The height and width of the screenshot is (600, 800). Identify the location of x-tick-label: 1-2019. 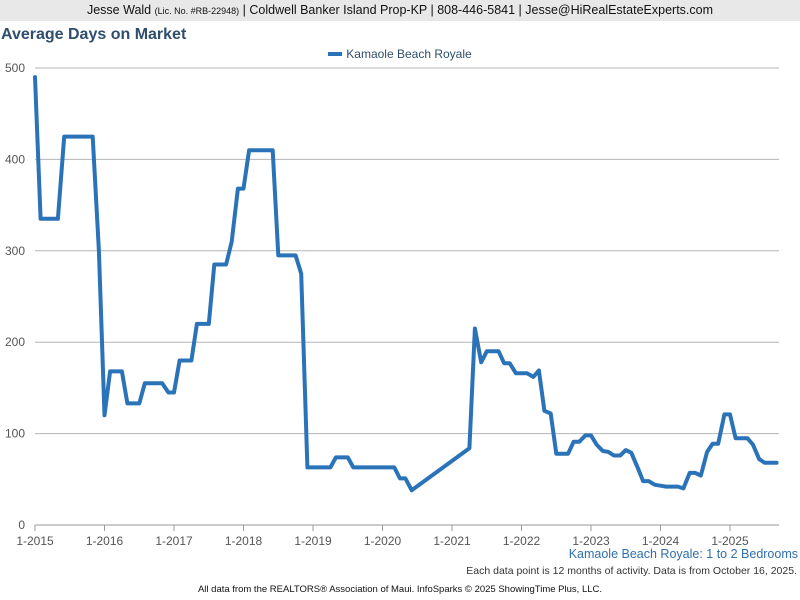
(313, 541).